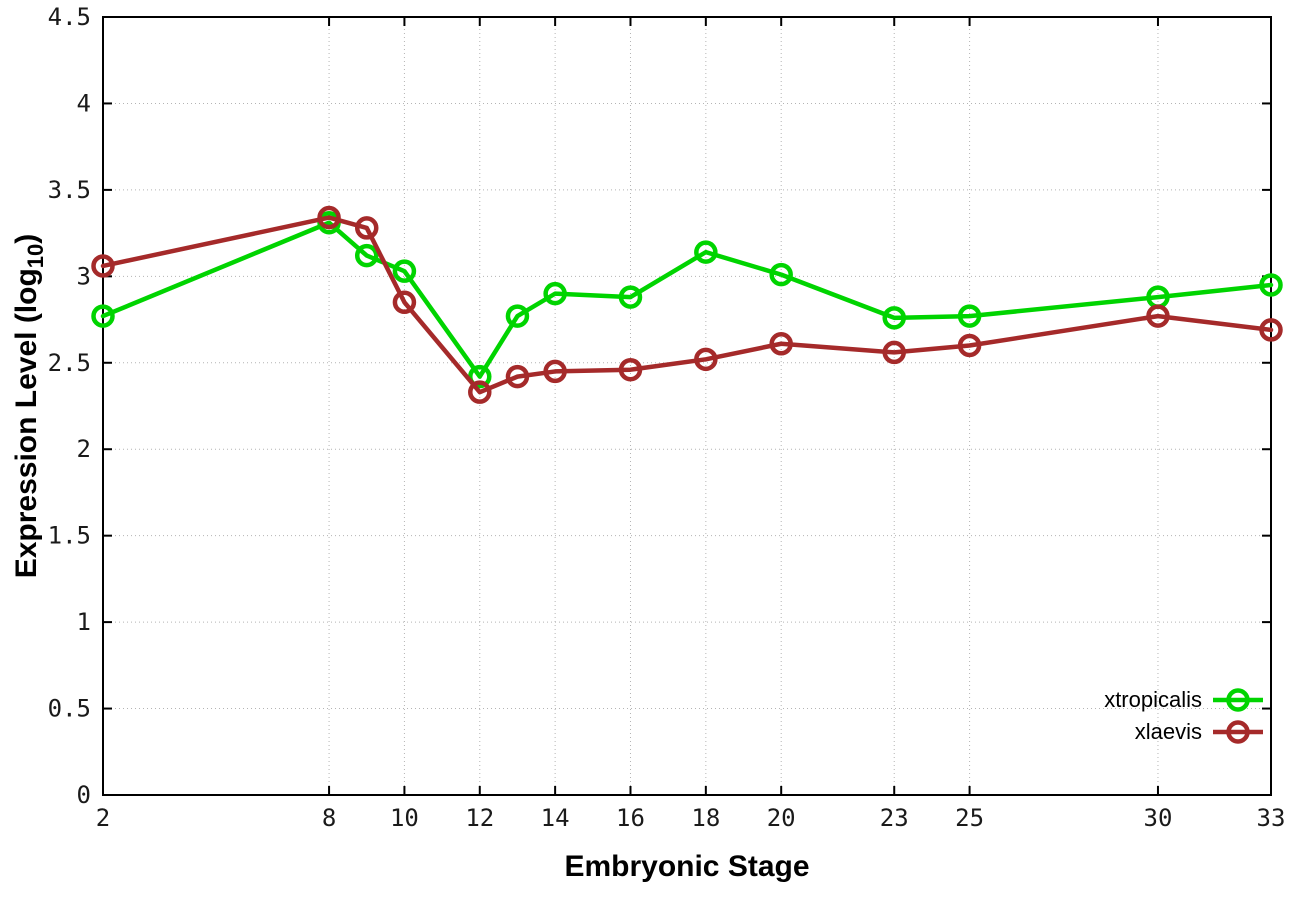  What do you see at coordinates (969, 818) in the screenshot?
I see `x-tick-label: 25` at bounding box center [969, 818].